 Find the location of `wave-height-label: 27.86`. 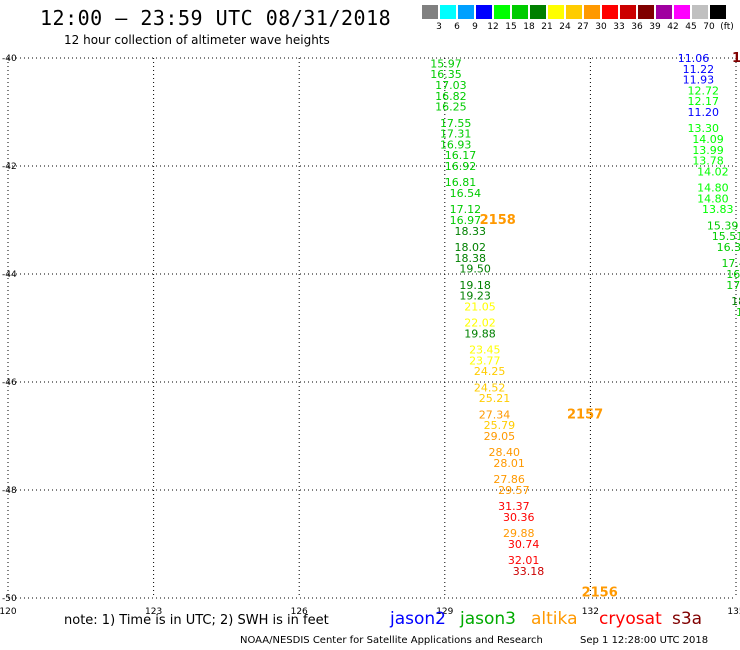

wave-height-label: 27.86 is located at coordinates (509, 479).